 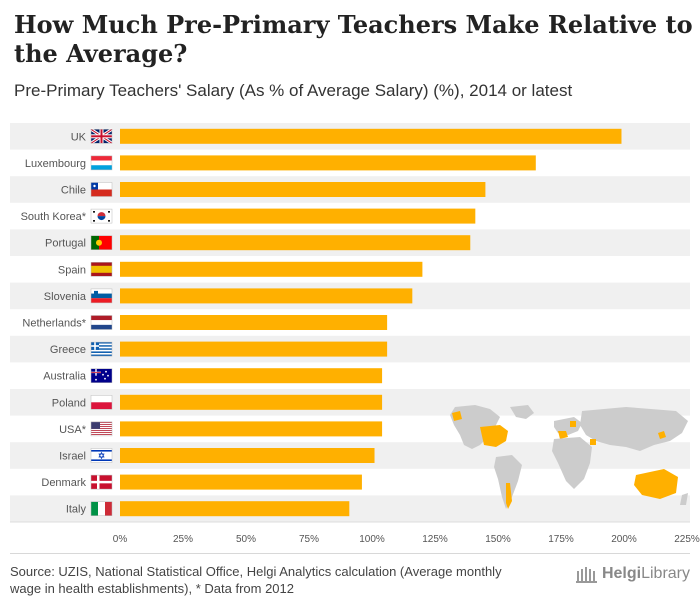 I want to click on logo-prefix: Helgi, so click(x=621, y=573).